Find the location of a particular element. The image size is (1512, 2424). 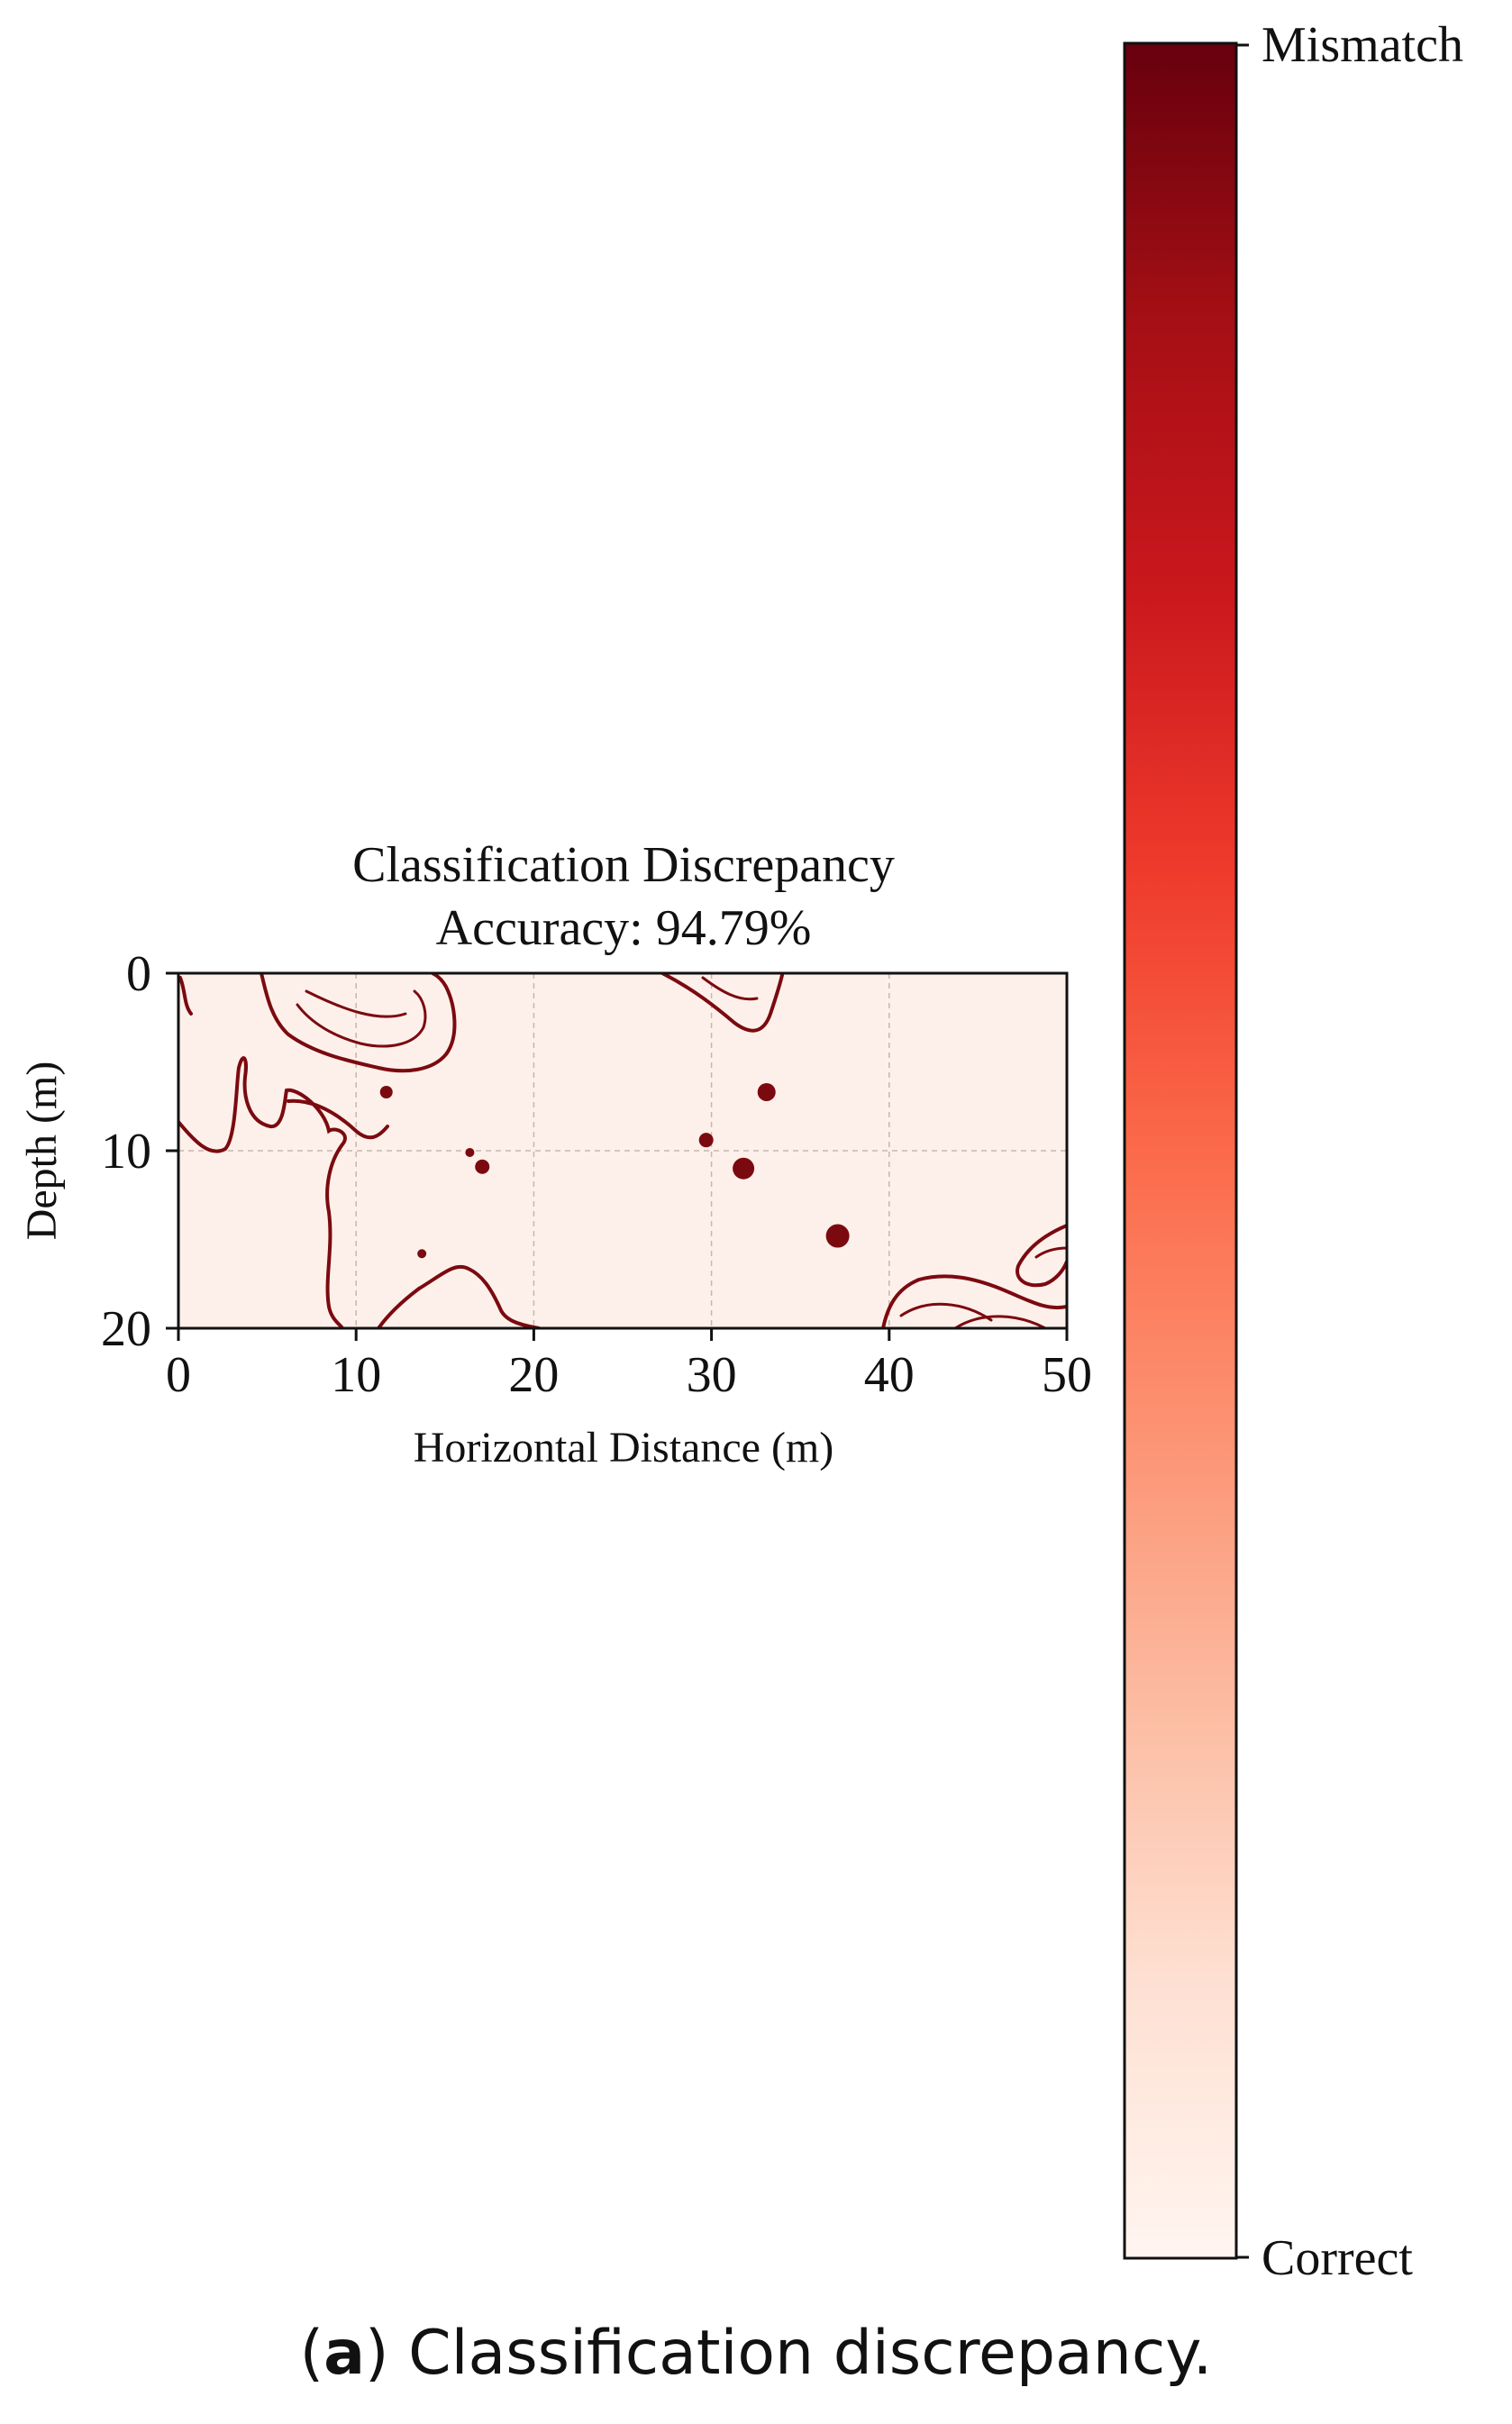

mismatch-boundary-bottom is located at coordinates (459, 1296).